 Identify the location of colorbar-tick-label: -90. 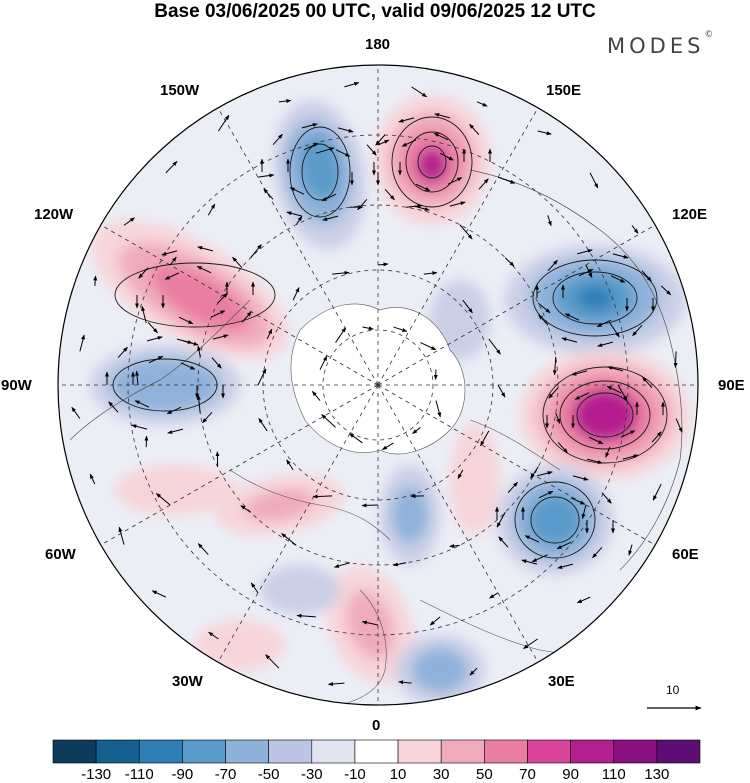
(182, 774).